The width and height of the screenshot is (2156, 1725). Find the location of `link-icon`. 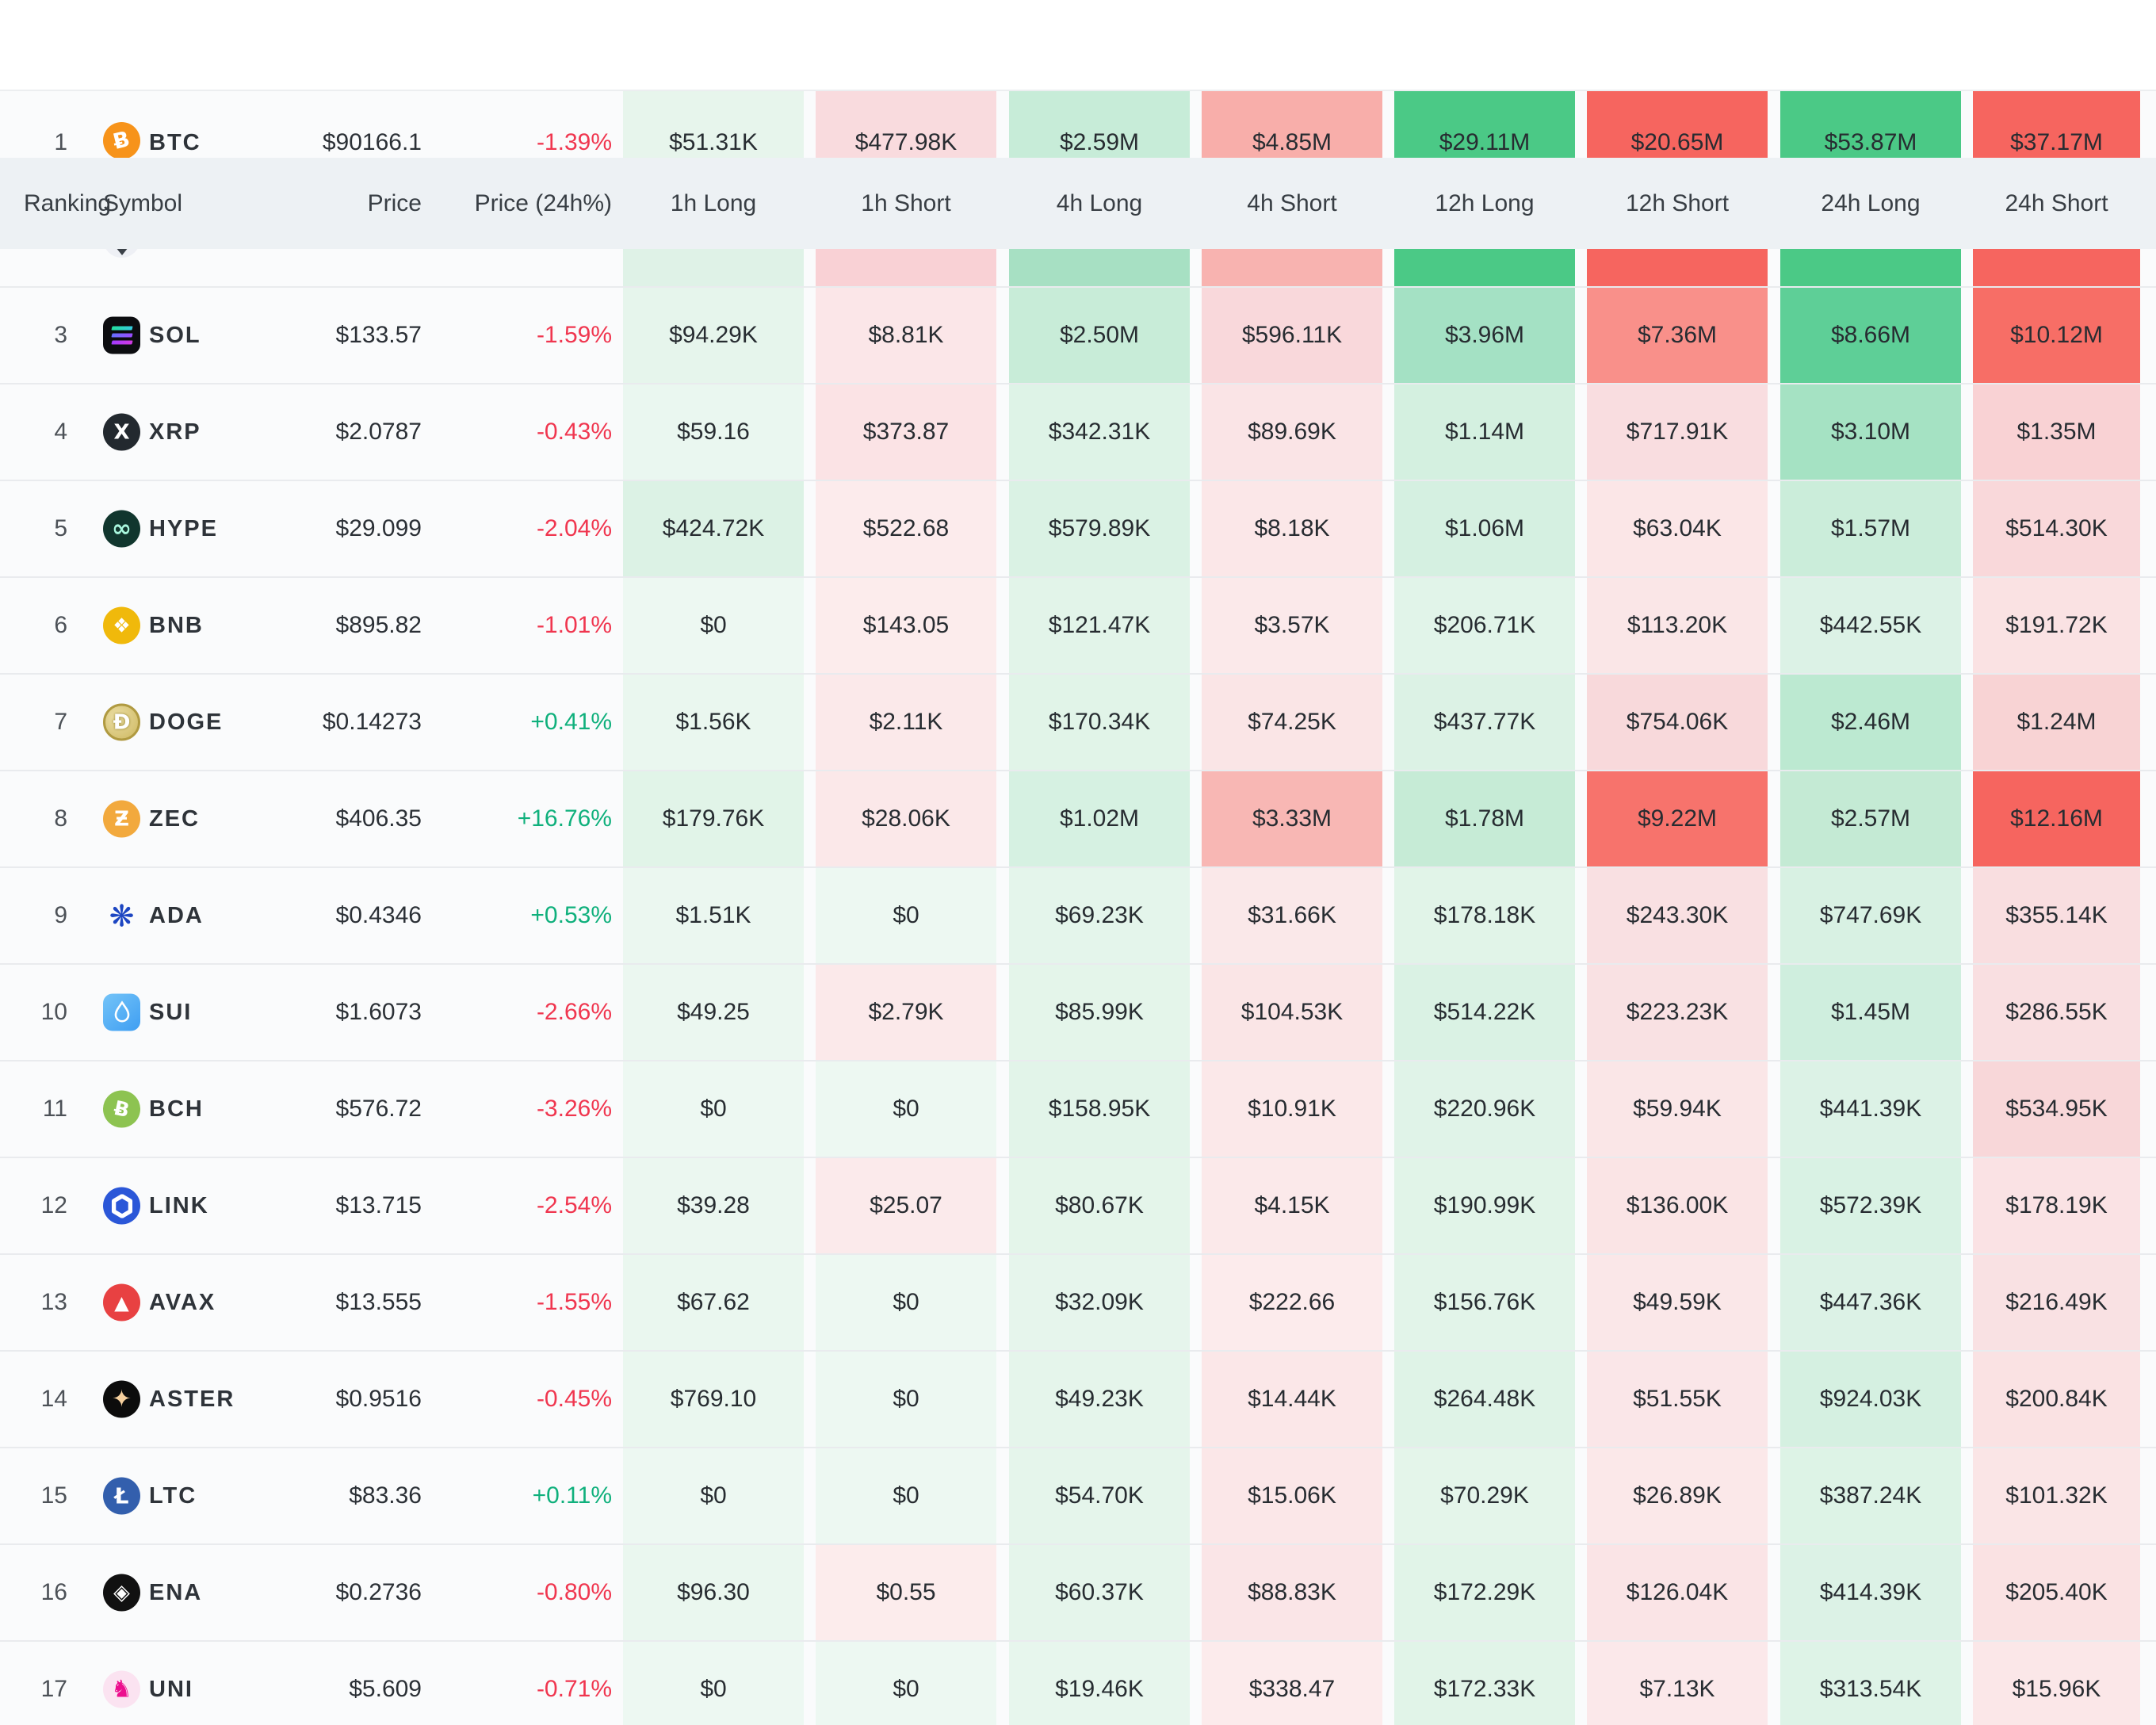

link-icon is located at coordinates (121, 1206).